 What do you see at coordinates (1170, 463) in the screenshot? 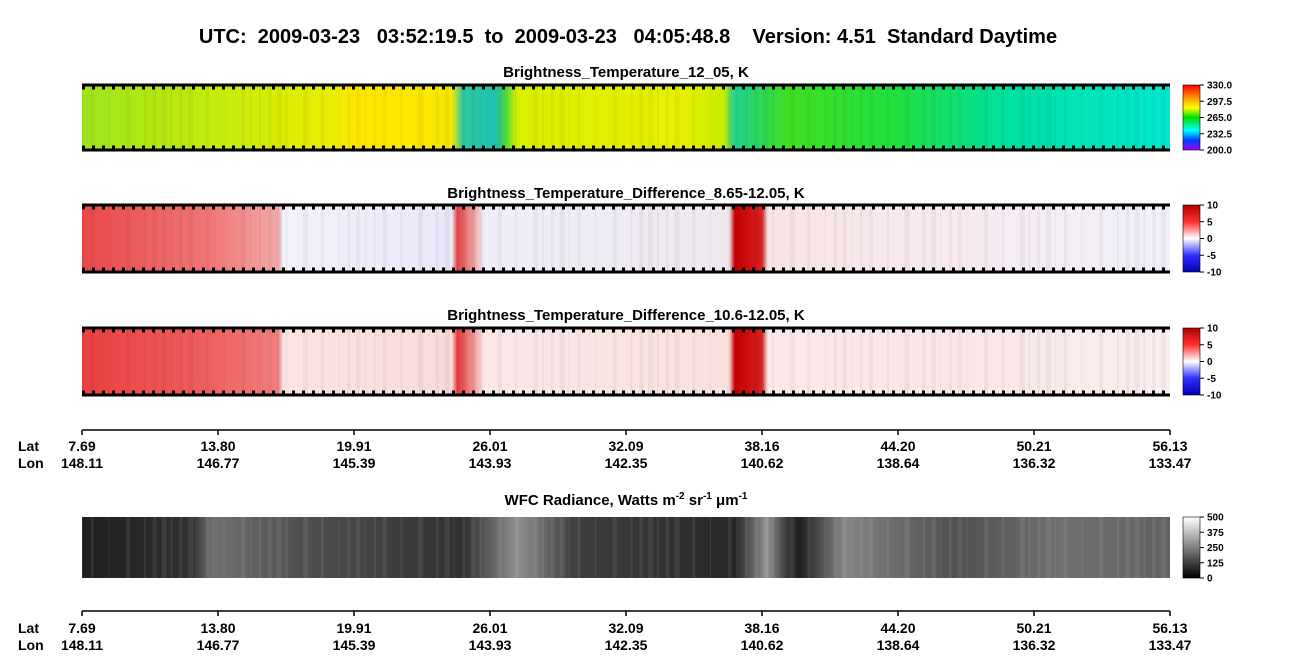
I see `lon-tick-label: 133.47` at bounding box center [1170, 463].